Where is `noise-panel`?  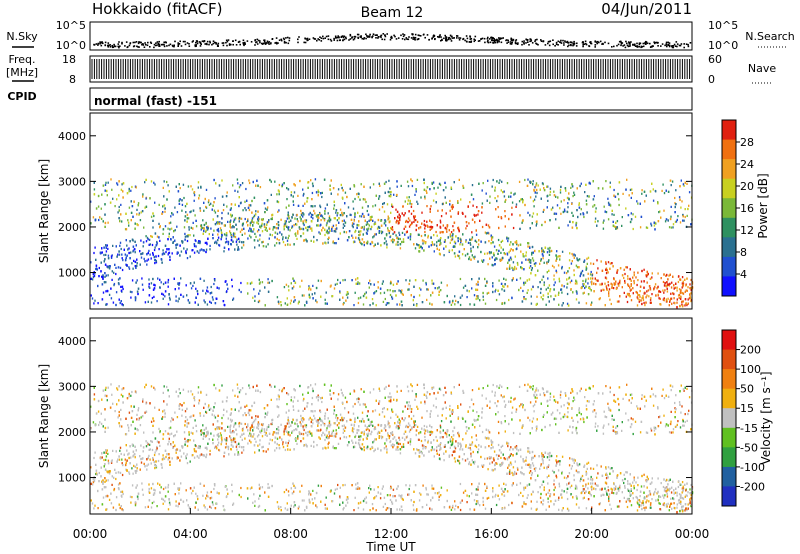
noise-panel is located at coordinates (391, 36).